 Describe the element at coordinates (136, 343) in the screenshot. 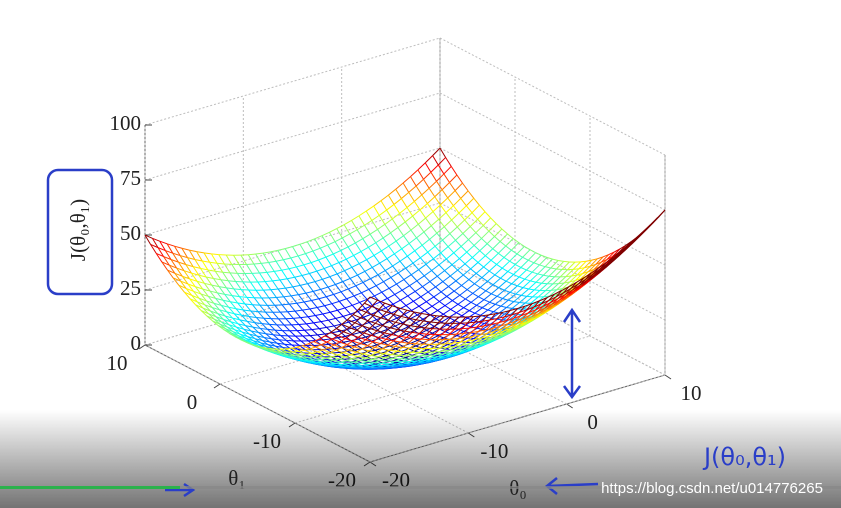

I see `z-tick-label: 0` at that location.